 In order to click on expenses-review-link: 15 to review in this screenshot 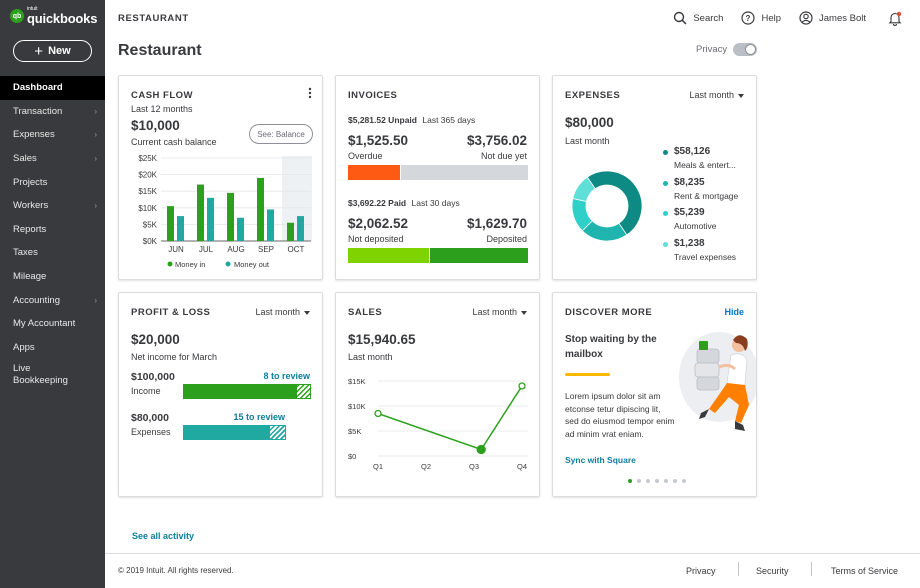, I will do `click(259, 417)`.